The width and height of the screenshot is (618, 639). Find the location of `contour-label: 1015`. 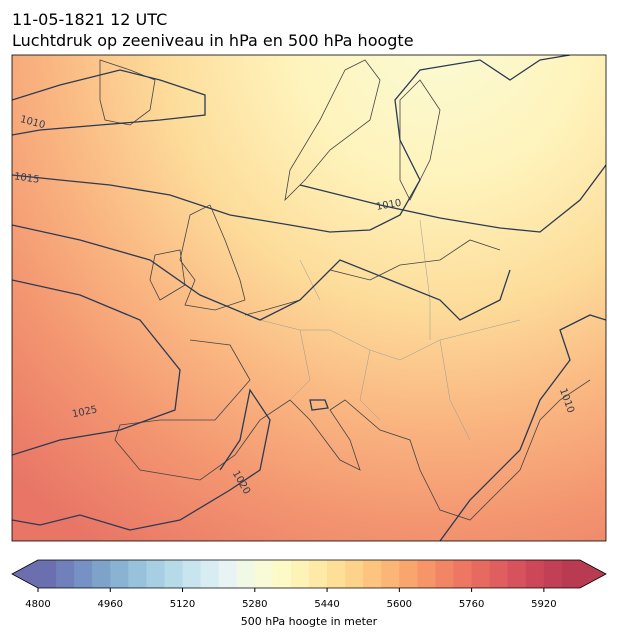

contour-label: 1015 is located at coordinates (26, 178).